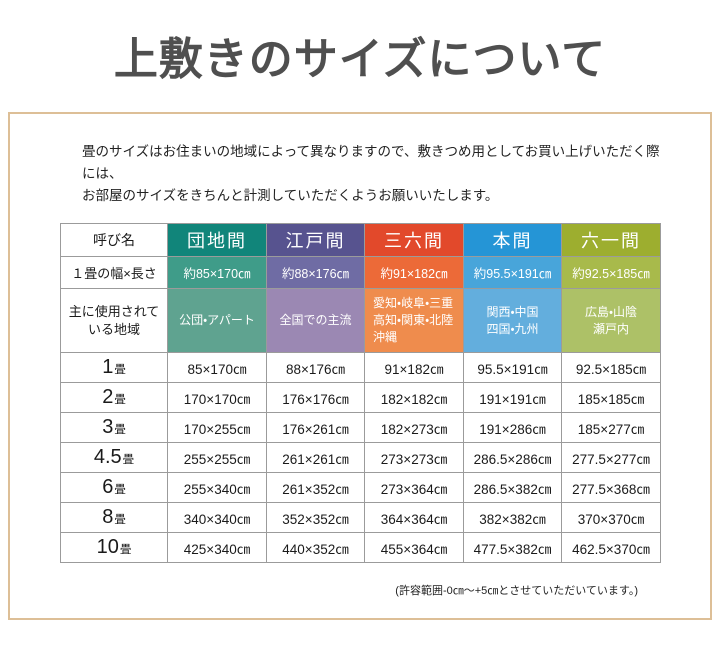 Image resolution: width=720 pixels, height=666 pixels. Describe the element at coordinates (611, 240) in the screenshot. I see `column-header: 六一間` at that location.